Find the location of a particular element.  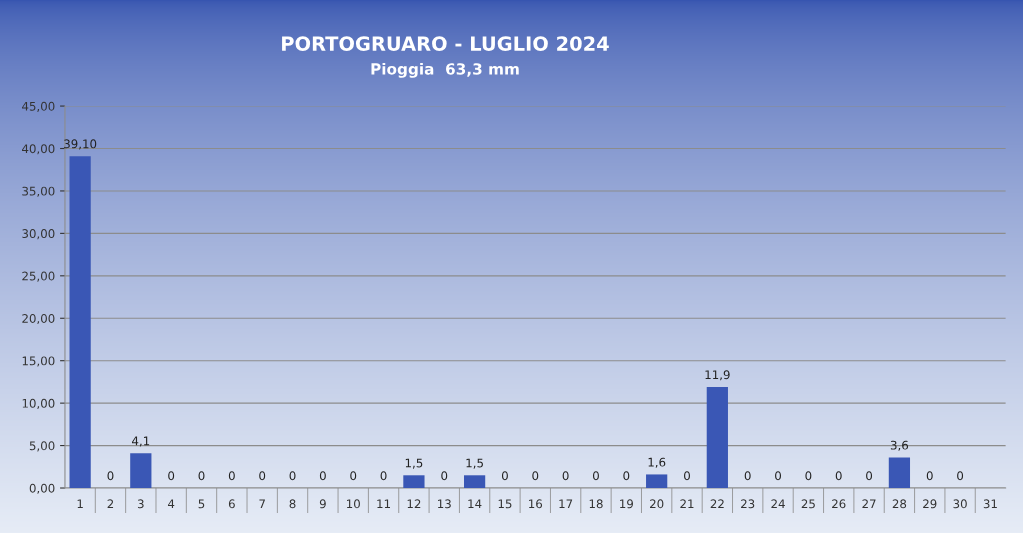

data-label: 11,9 is located at coordinates (717, 375).